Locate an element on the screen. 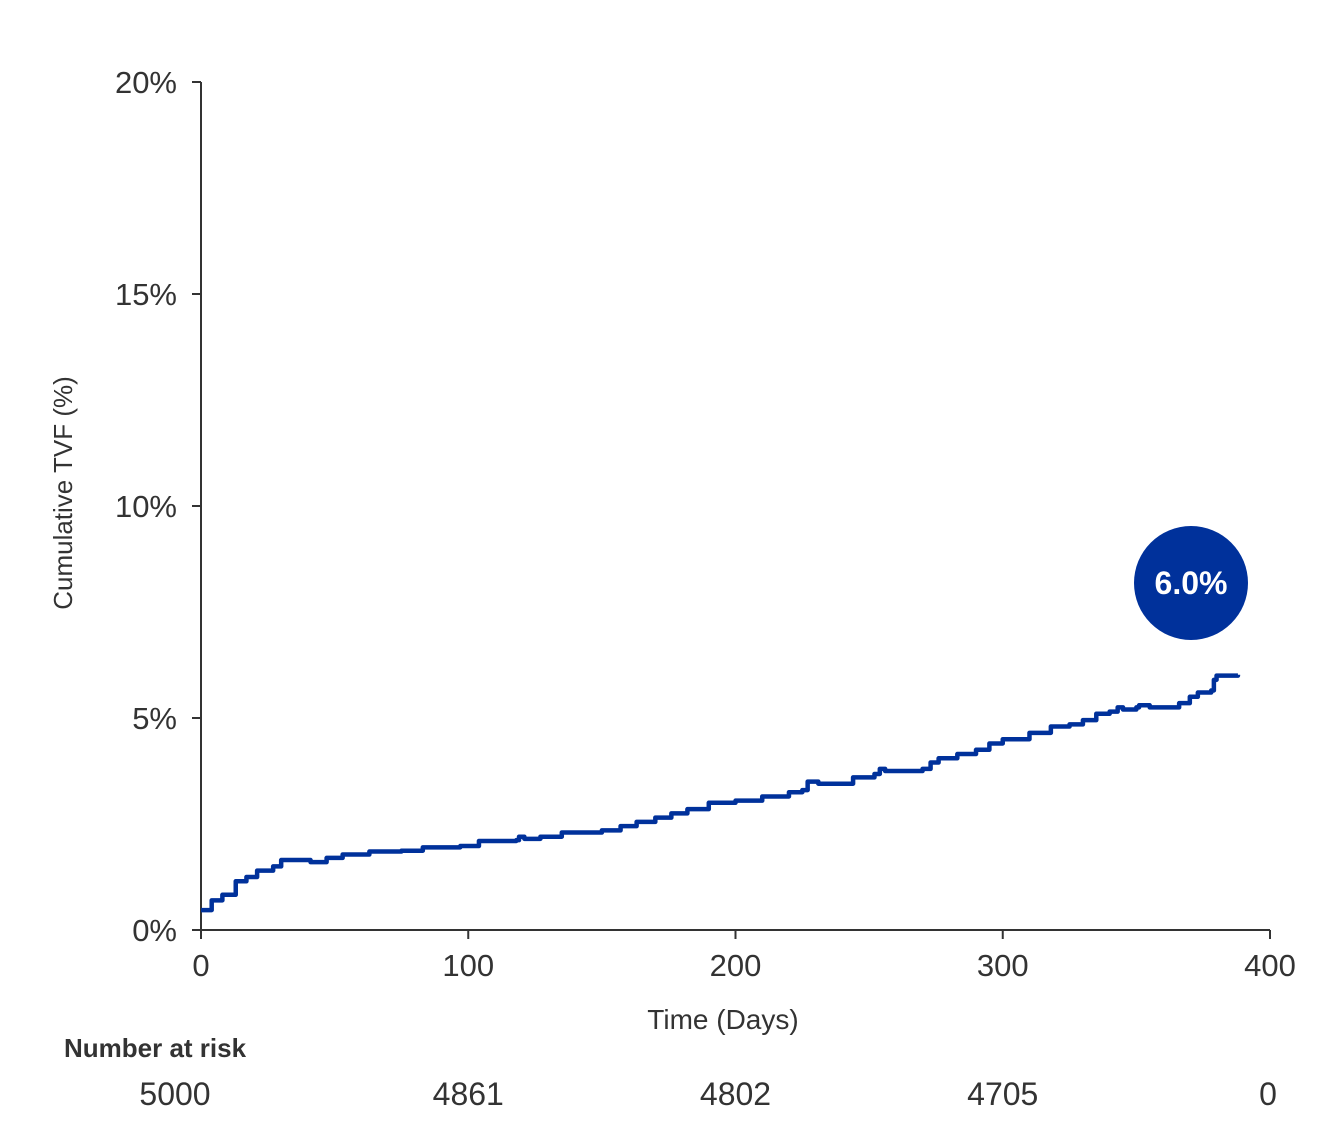  number-at-risk-value: 0 is located at coordinates (1268, 1094).